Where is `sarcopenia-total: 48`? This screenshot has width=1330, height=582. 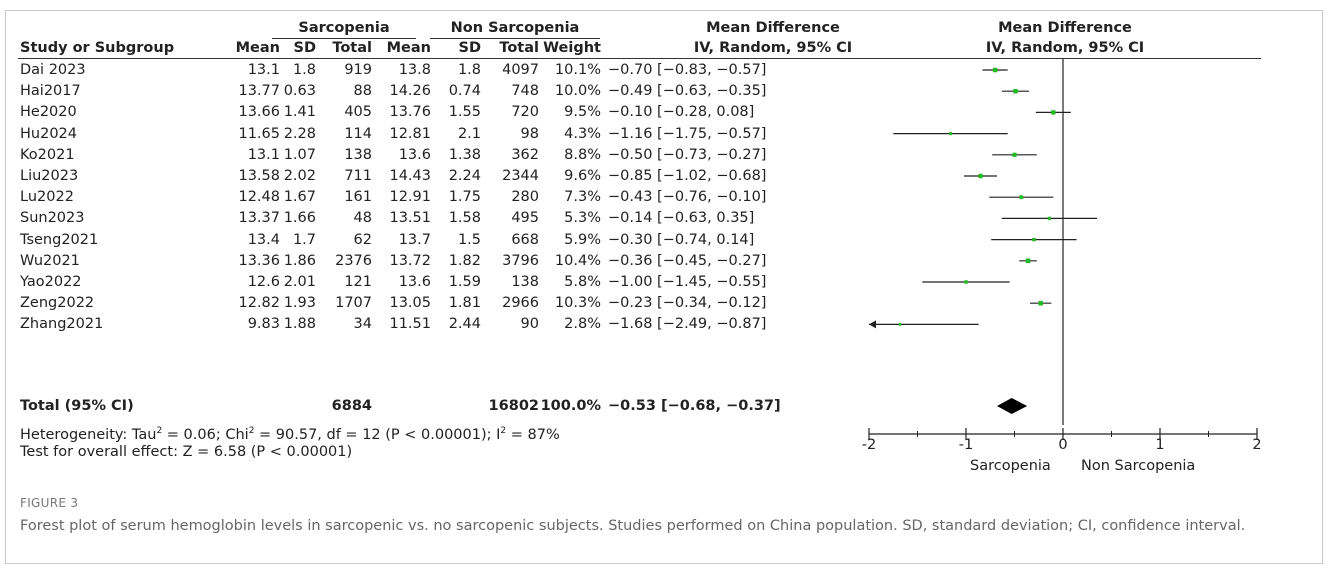 sarcopenia-total: 48 is located at coordinates (362, 218).